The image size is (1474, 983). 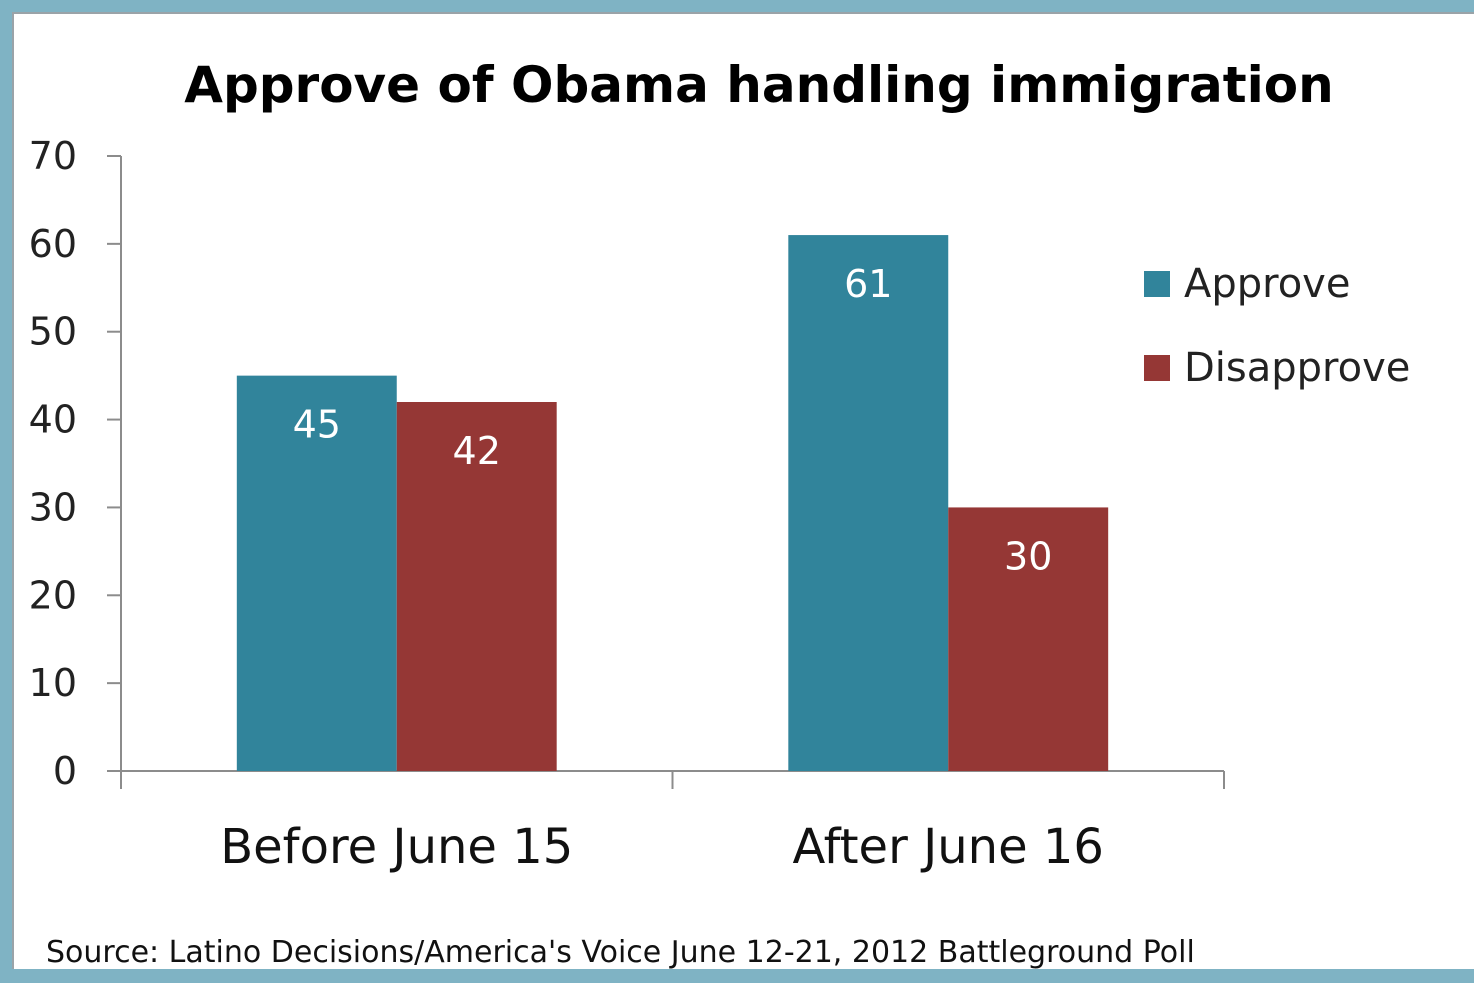 What do you see at coordinates (477, 451) in the screenshot?
I see `data-label: 42` at bounding box center [477, 451].